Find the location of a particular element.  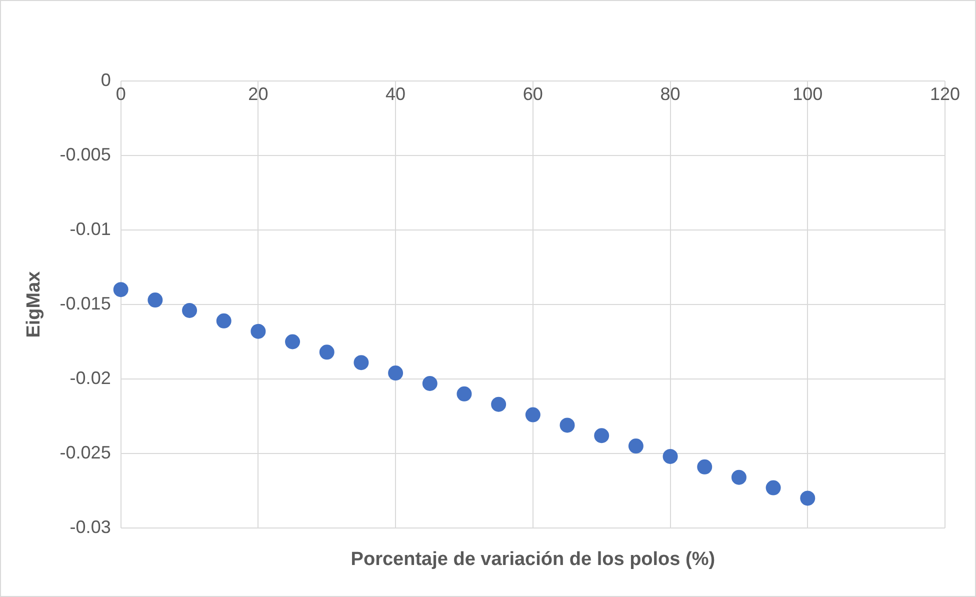

x-tick-label: 40 is located at coordinates (396, 94).